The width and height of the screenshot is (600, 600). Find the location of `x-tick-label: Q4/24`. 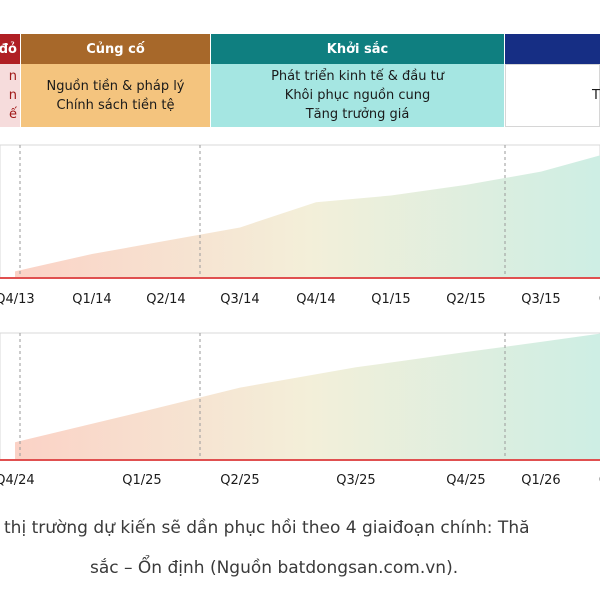

x-tick-label: Q4/24 is located at coordinates (17, 480).